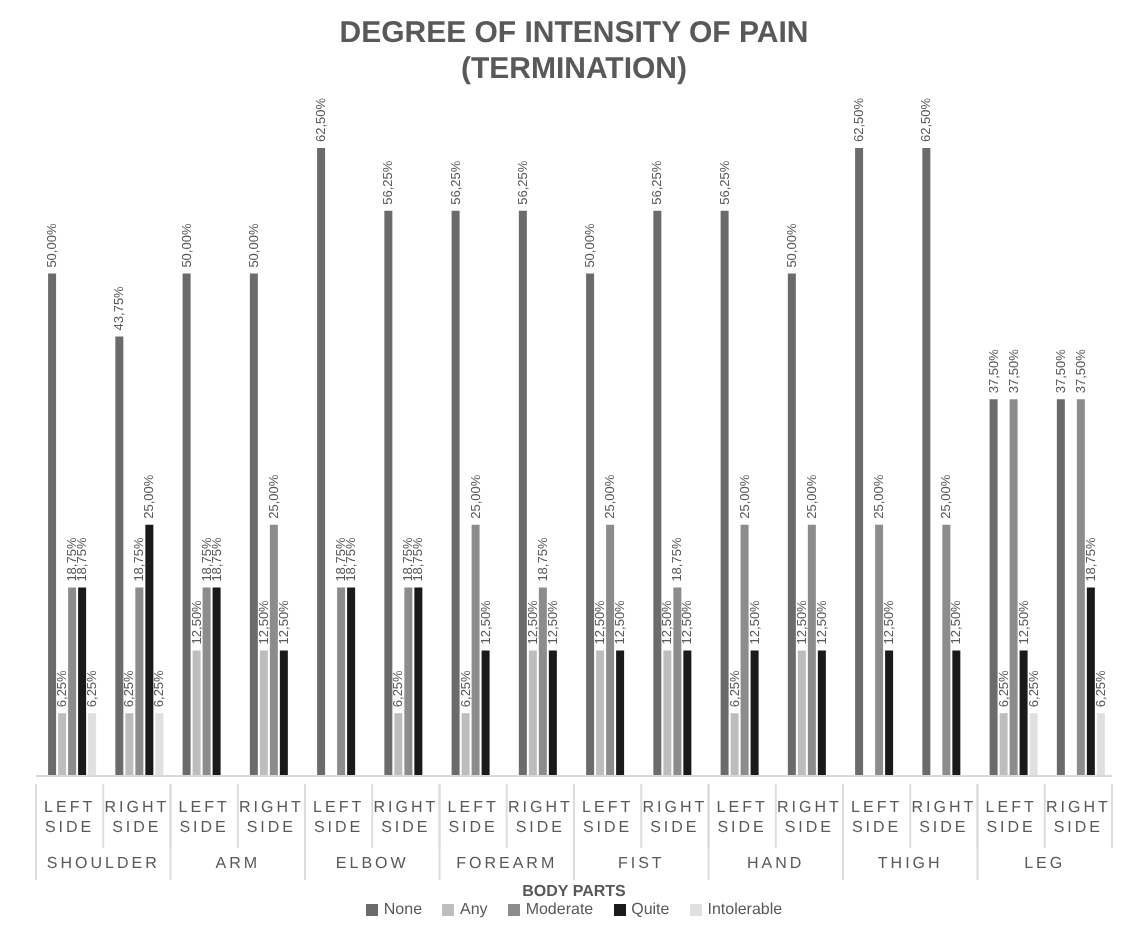  I want to click on legend-label: Any, so click(474, 909).